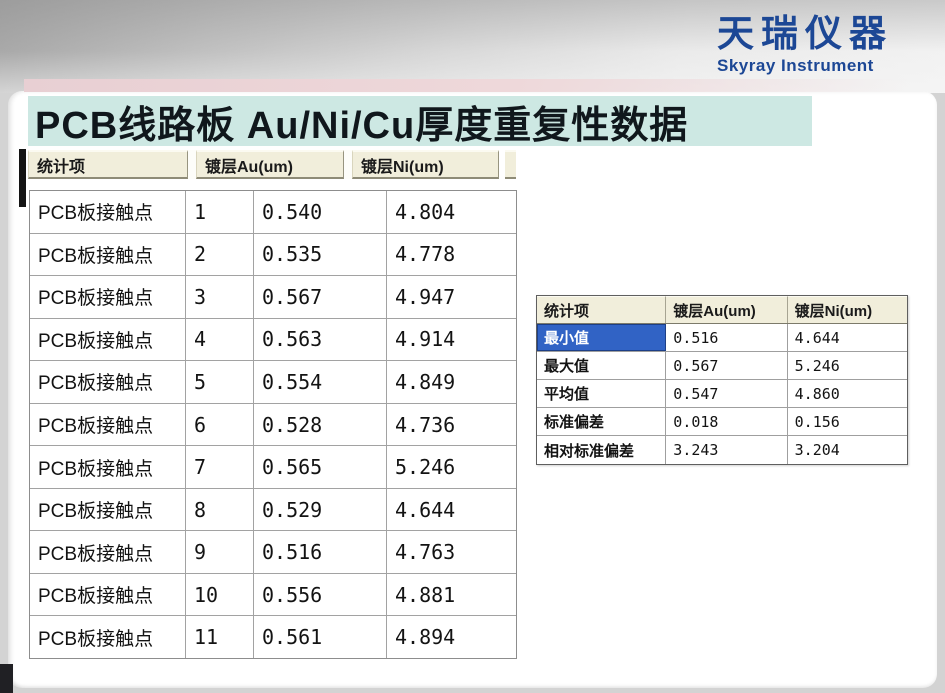 Image resolution: width=945 pixels, height=693 pixels. Describe the element at coordinates (795, 65) in the screenshot. I see `logo-english-text: Skyray Instrument` at that location.